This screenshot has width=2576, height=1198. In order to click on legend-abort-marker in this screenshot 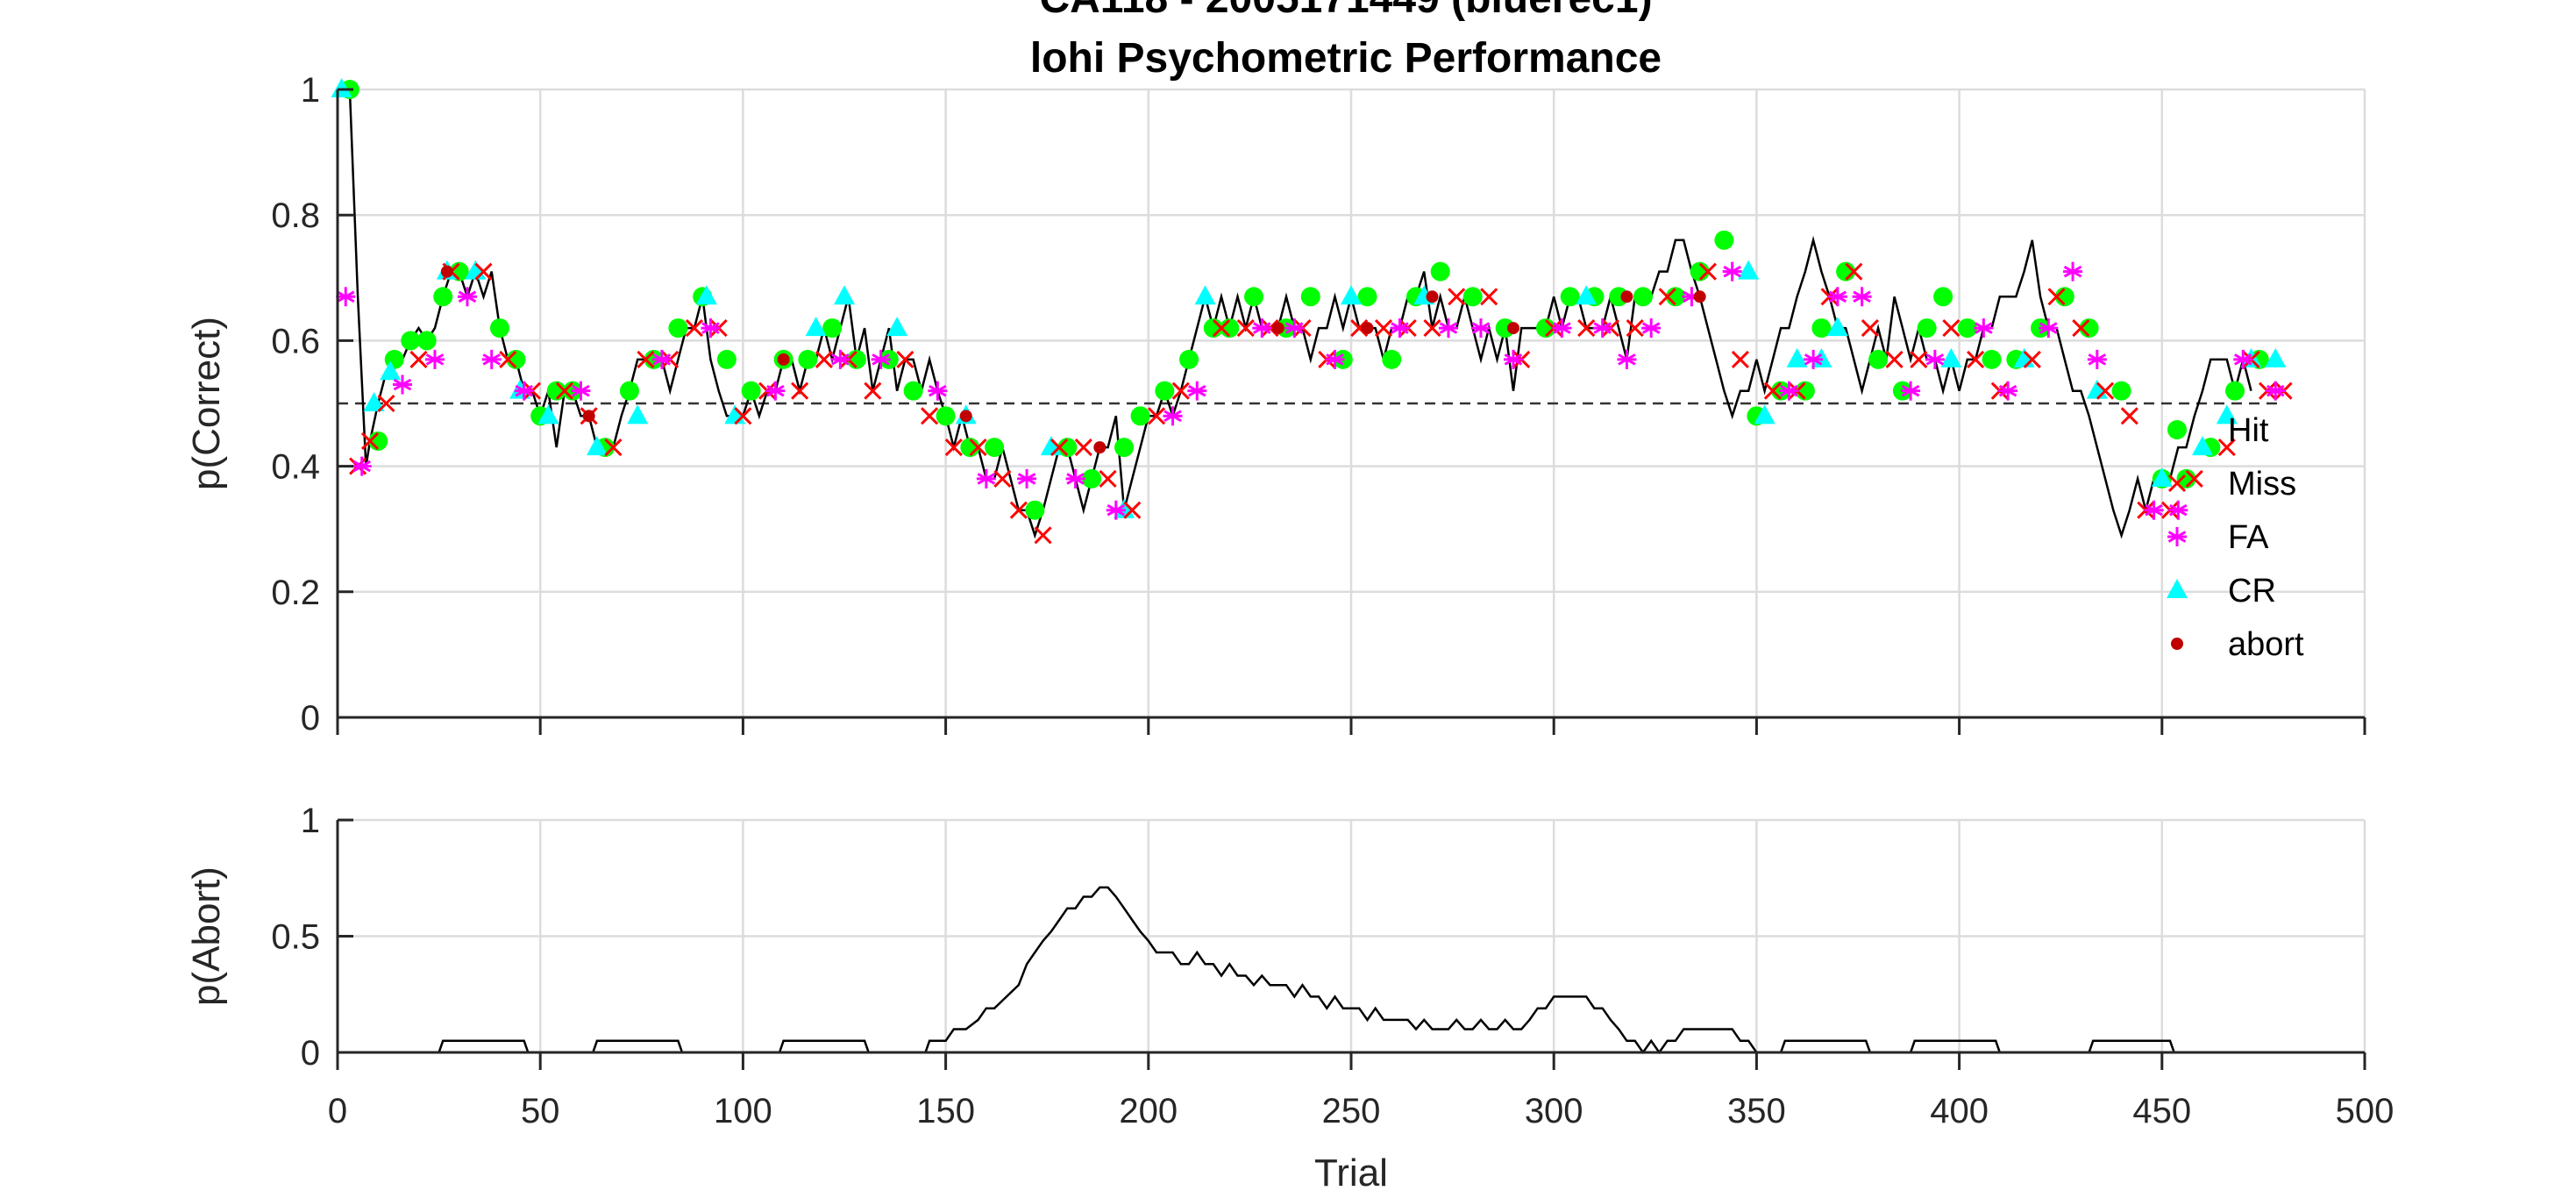, I will do `click(2177, 644)`.